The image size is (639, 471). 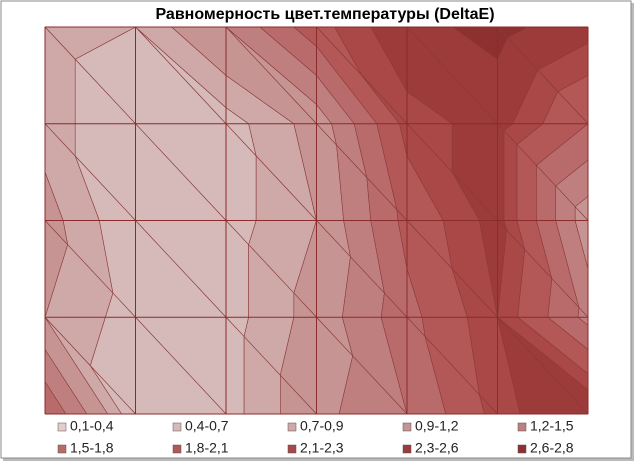 What do you see at coordinates (92, 426) in the screenshot?
I see `legend-label: 0,1-0,4` at bounding box center [92, 426].